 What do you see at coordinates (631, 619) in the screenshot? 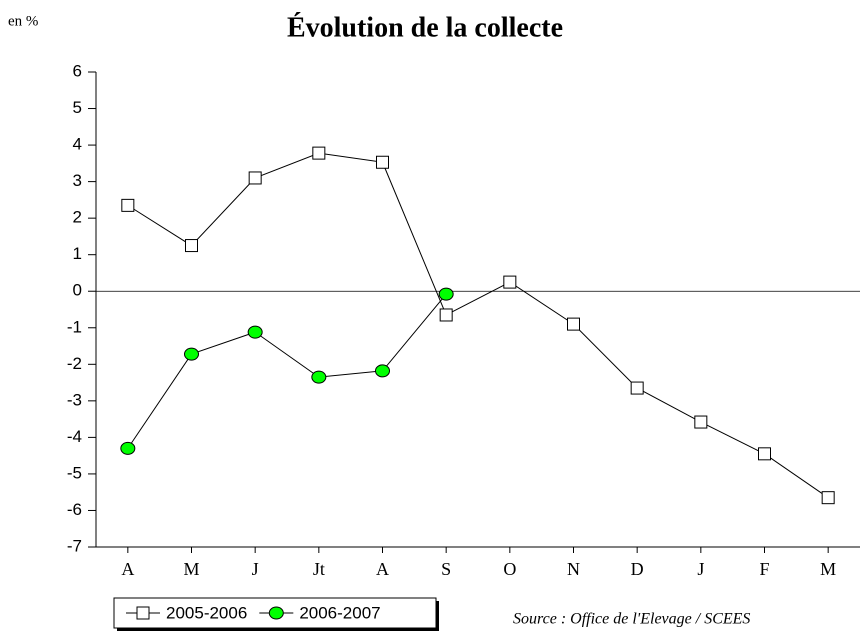
I see `source: Source : Office de l'Elevage / SCEES` at bounding box center [631, 619].